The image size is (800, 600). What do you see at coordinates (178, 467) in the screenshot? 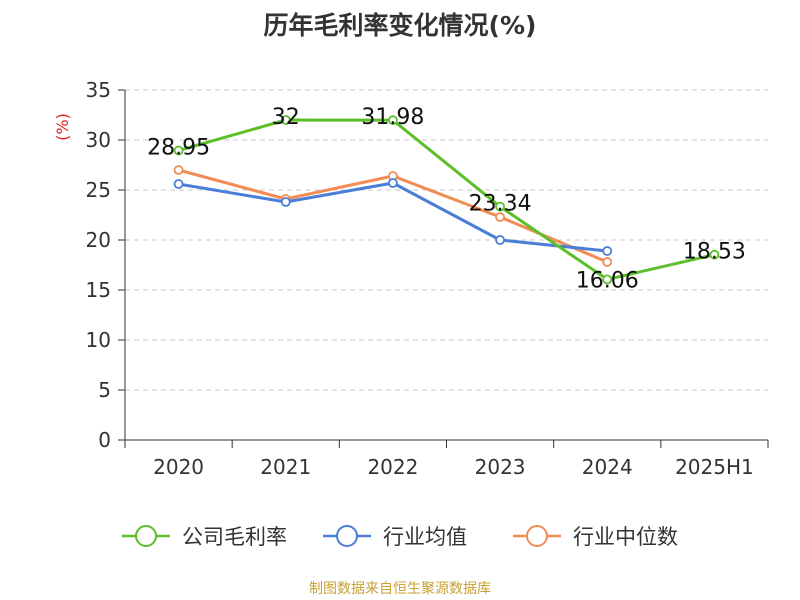
I see `x-tick-label: 2020` at bounding box center [178, 467].